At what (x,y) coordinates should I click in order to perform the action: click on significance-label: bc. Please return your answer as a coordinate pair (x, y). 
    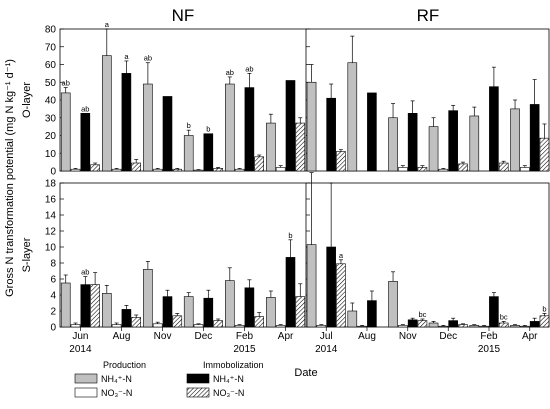
    Looking at the image, I should click on (504, 316).